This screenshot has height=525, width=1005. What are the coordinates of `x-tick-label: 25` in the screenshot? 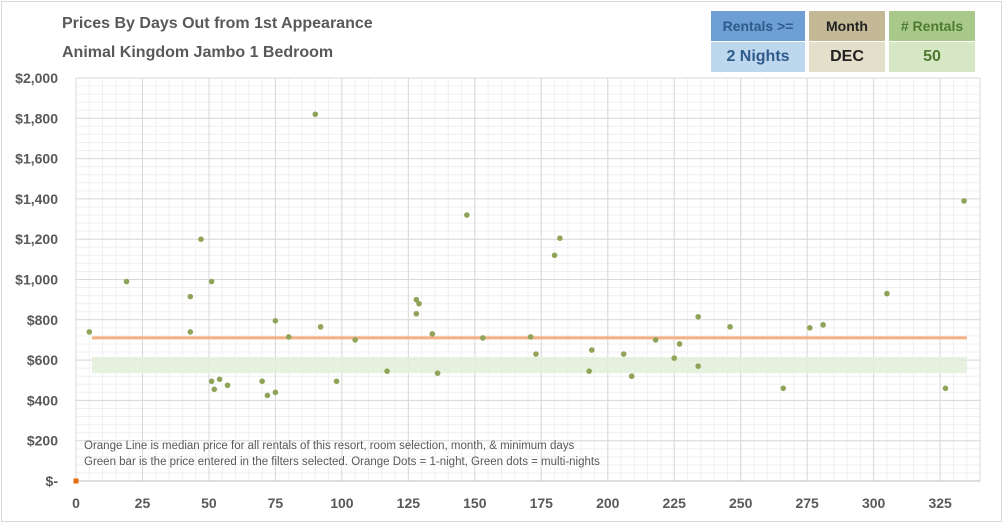 It's located at (143, 503).